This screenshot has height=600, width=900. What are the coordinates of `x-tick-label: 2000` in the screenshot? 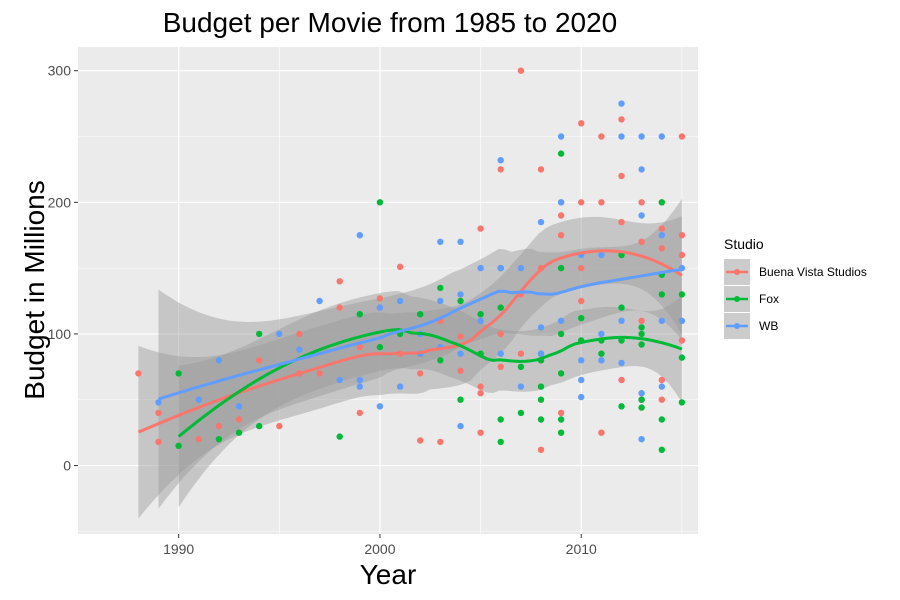 It's located at (379, 549).